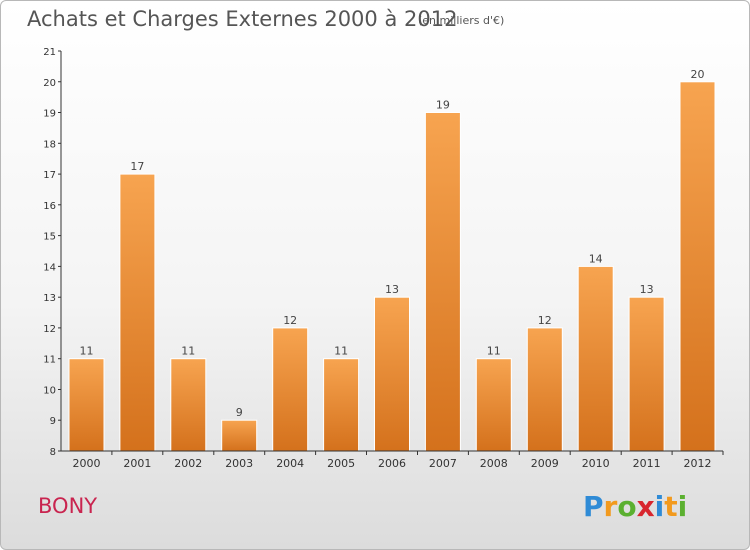 Image resolution: width=750 pixels, height=550 pixels. I want to click on data-label-2002: 11, so click(188, 351).